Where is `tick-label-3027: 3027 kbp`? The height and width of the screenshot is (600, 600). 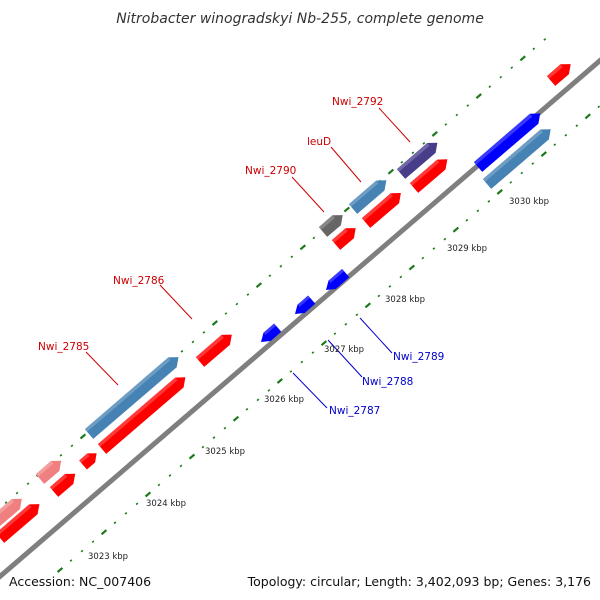 tick-label-3027: 3027 kbp is located at coordinates (344, 350).